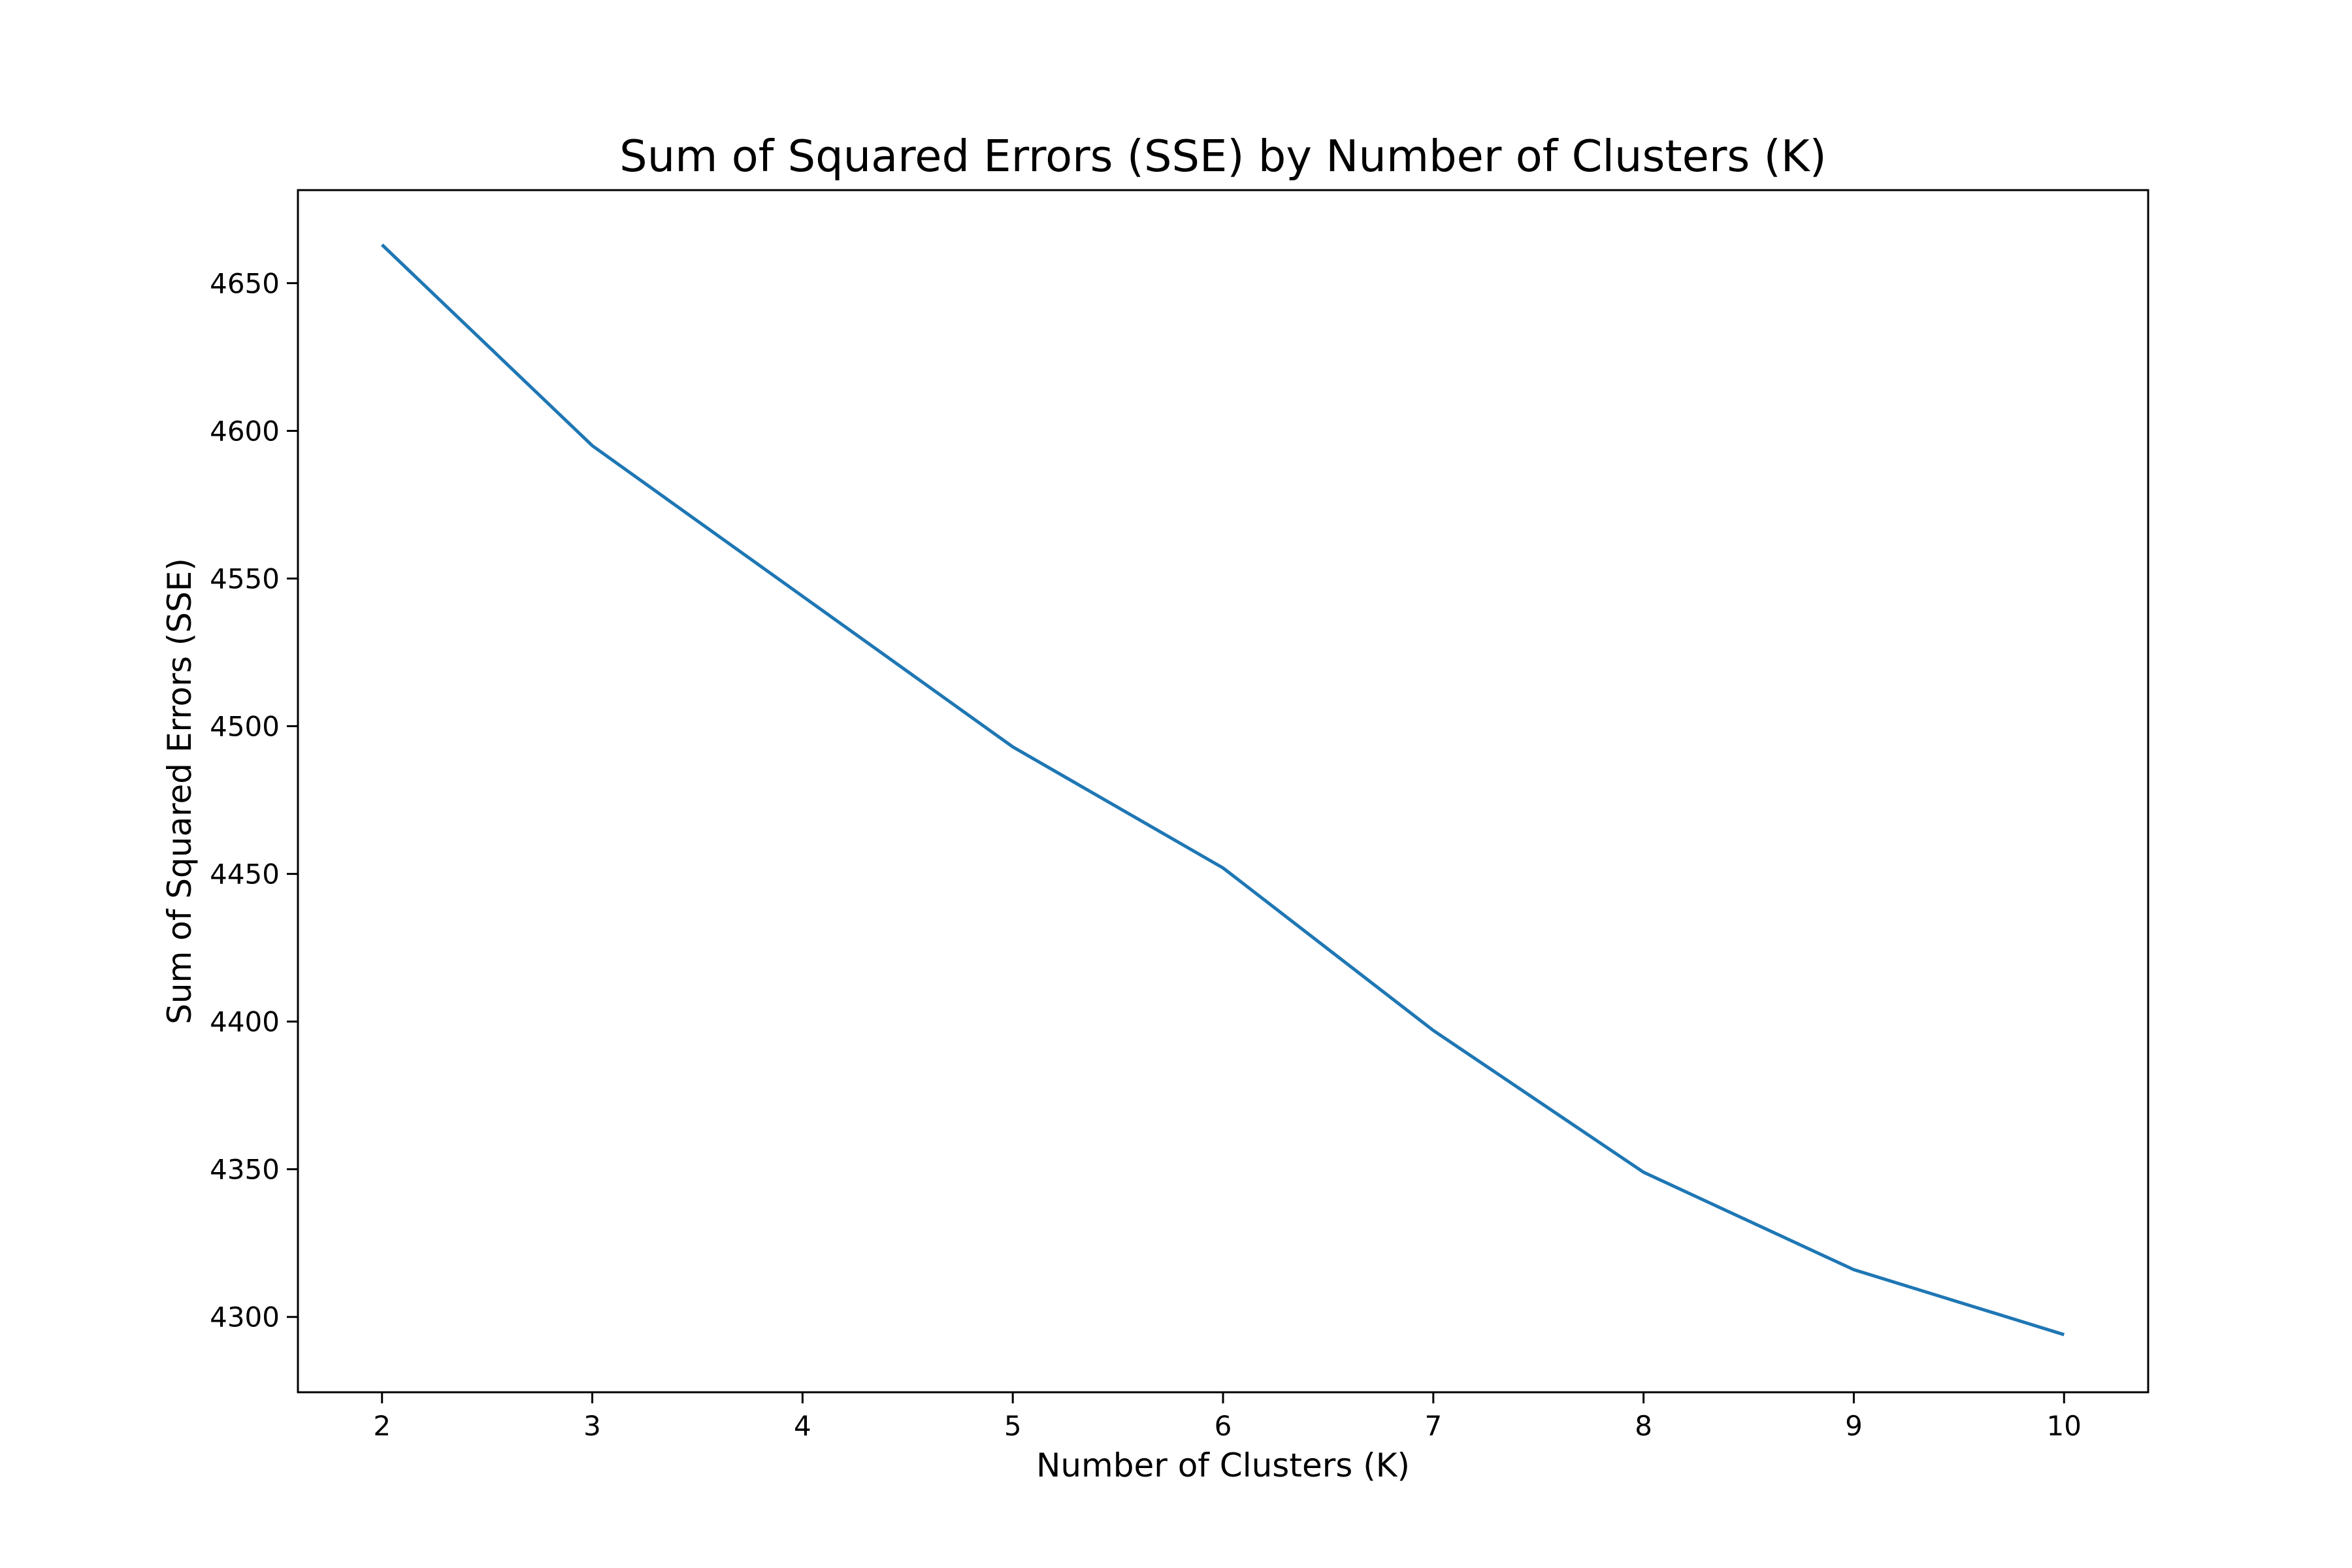  Describe the element at coordinates (382, 1426) in the screenshot. I see `x-tick-label-2: 2` at that location.